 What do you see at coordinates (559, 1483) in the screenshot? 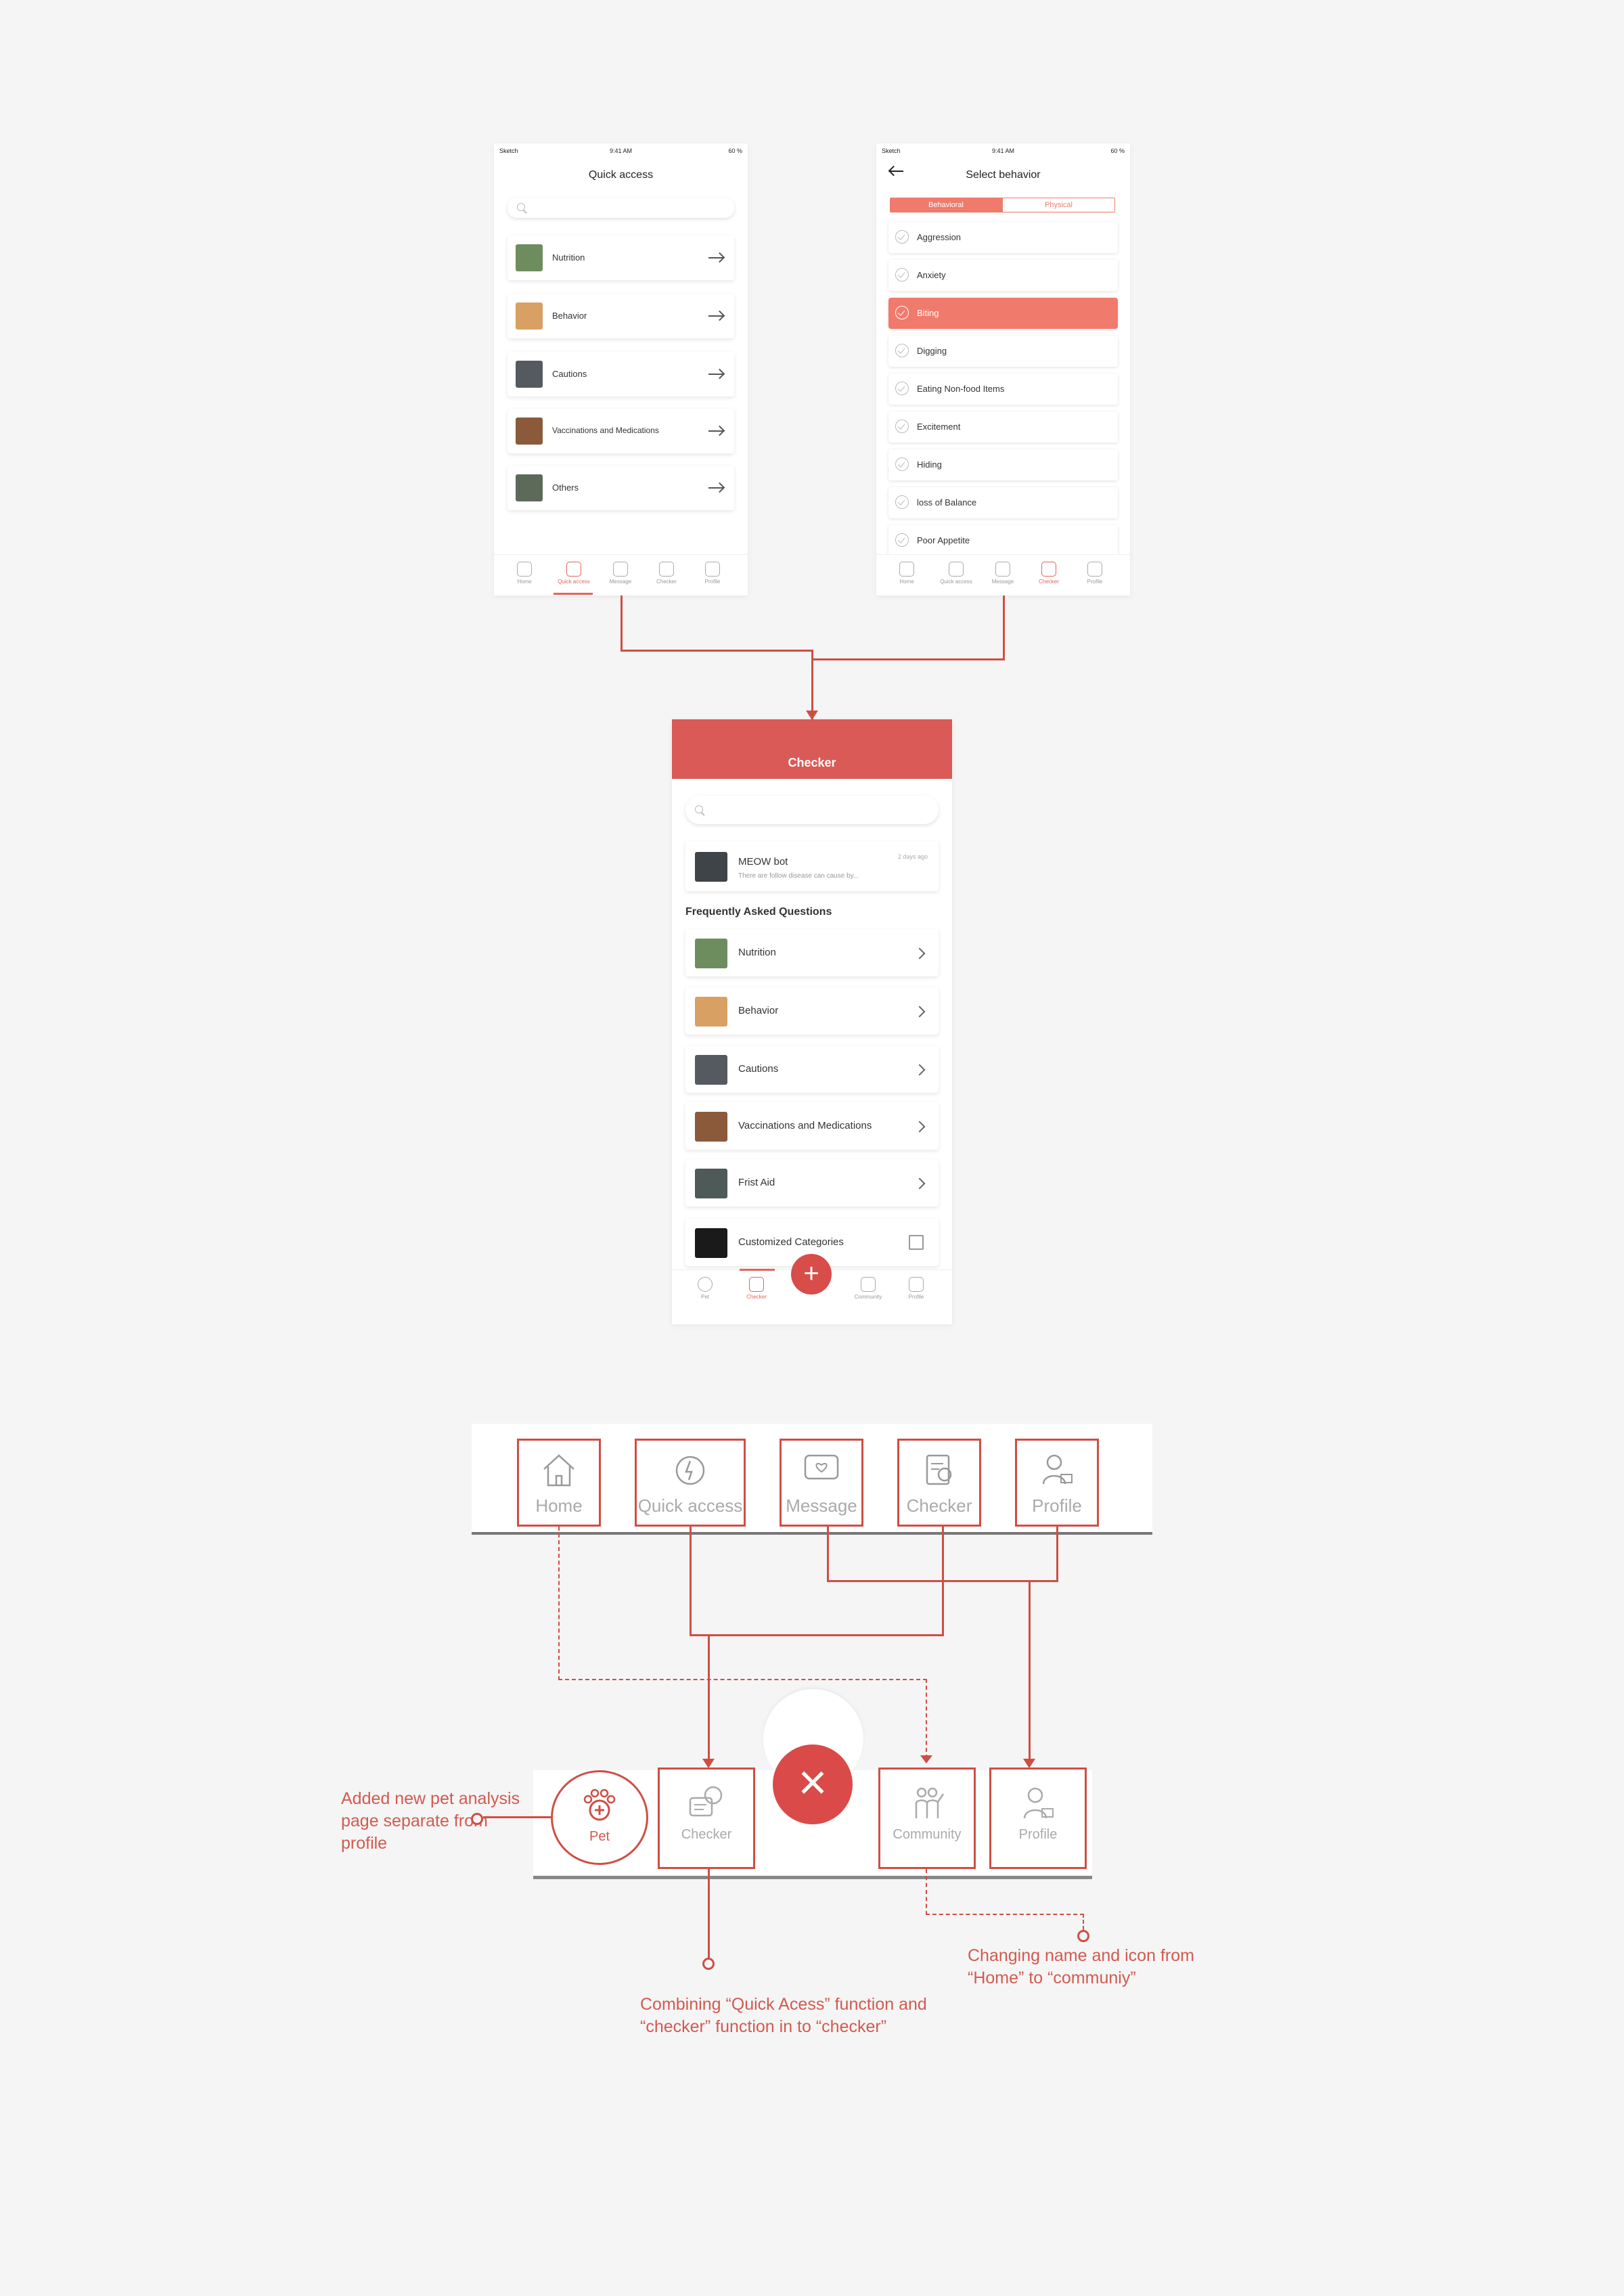
I see `old-tab-home: Home` at bounding box center [559, 1483].